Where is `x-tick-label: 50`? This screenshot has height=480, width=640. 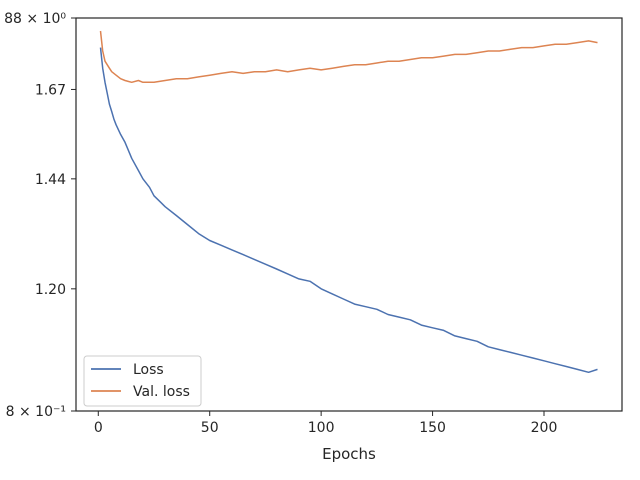 x-tick-label: 50 is located at coordinates (210, 428).